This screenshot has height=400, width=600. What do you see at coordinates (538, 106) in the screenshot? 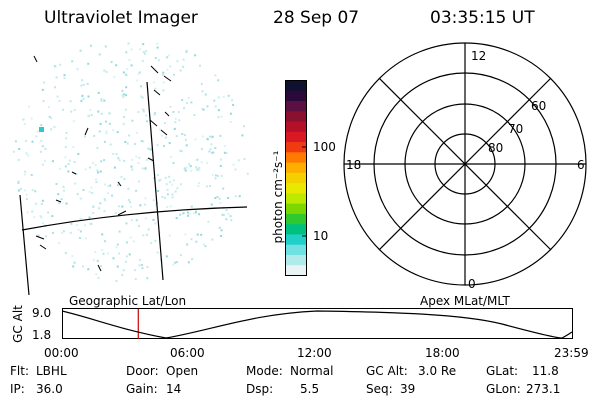
I see `lat-label-60: 60` at bounding box center [538, 106].